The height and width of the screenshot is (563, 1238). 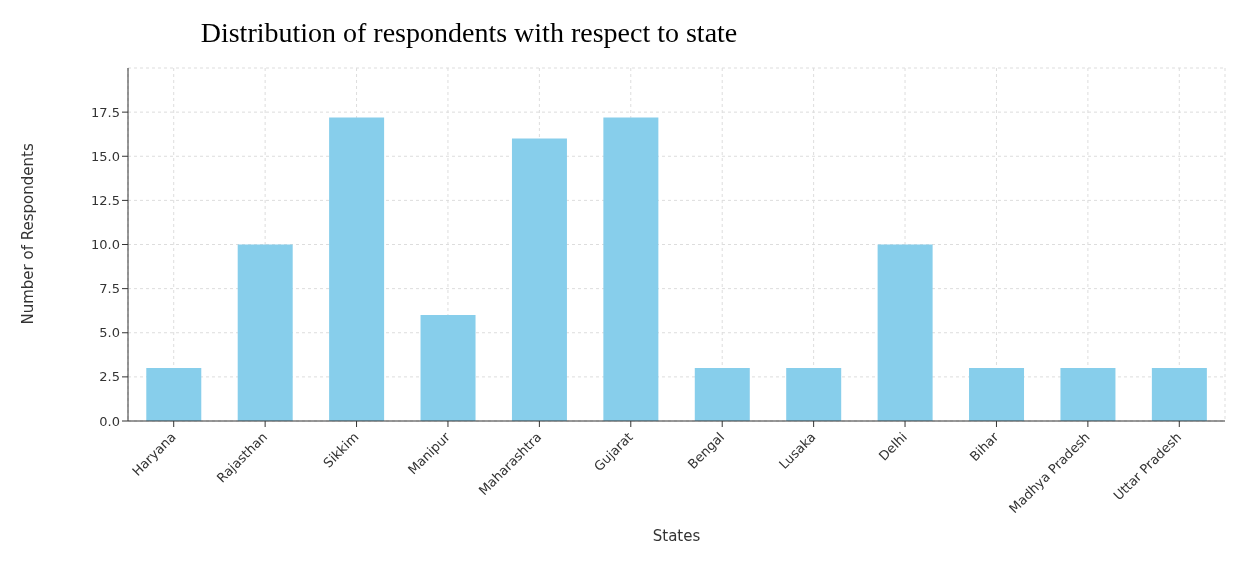 What do you see at coordinates (109, 421) in the screenshot?
I see `y-tick-label: 0.0` at bounding box center [109, 421].